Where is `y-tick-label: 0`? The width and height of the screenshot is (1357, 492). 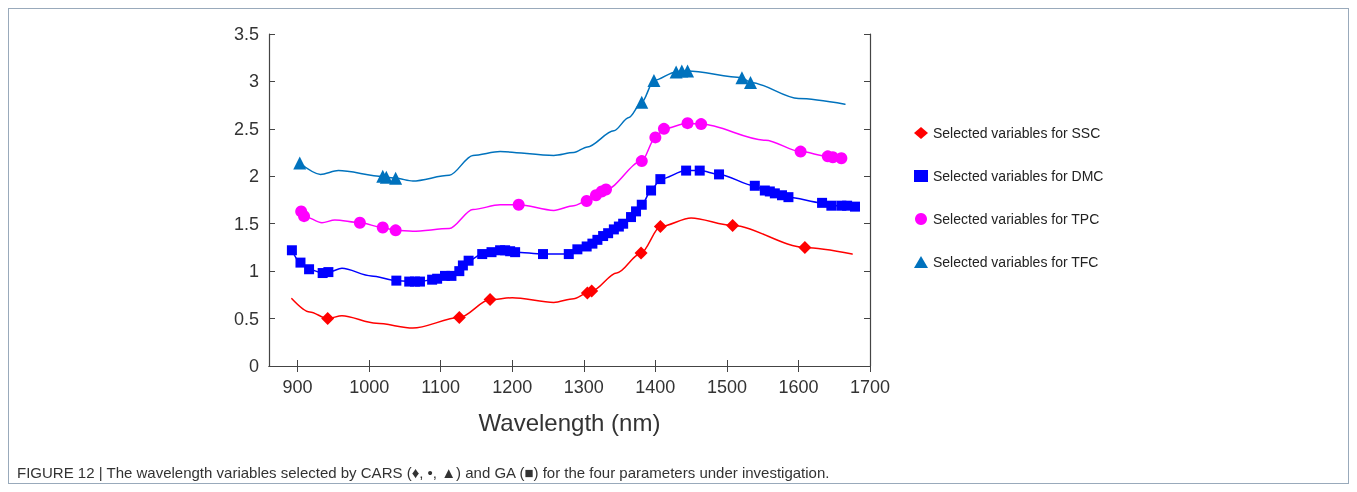
y-tick-label: 0 is located at coordinates (253, 366).